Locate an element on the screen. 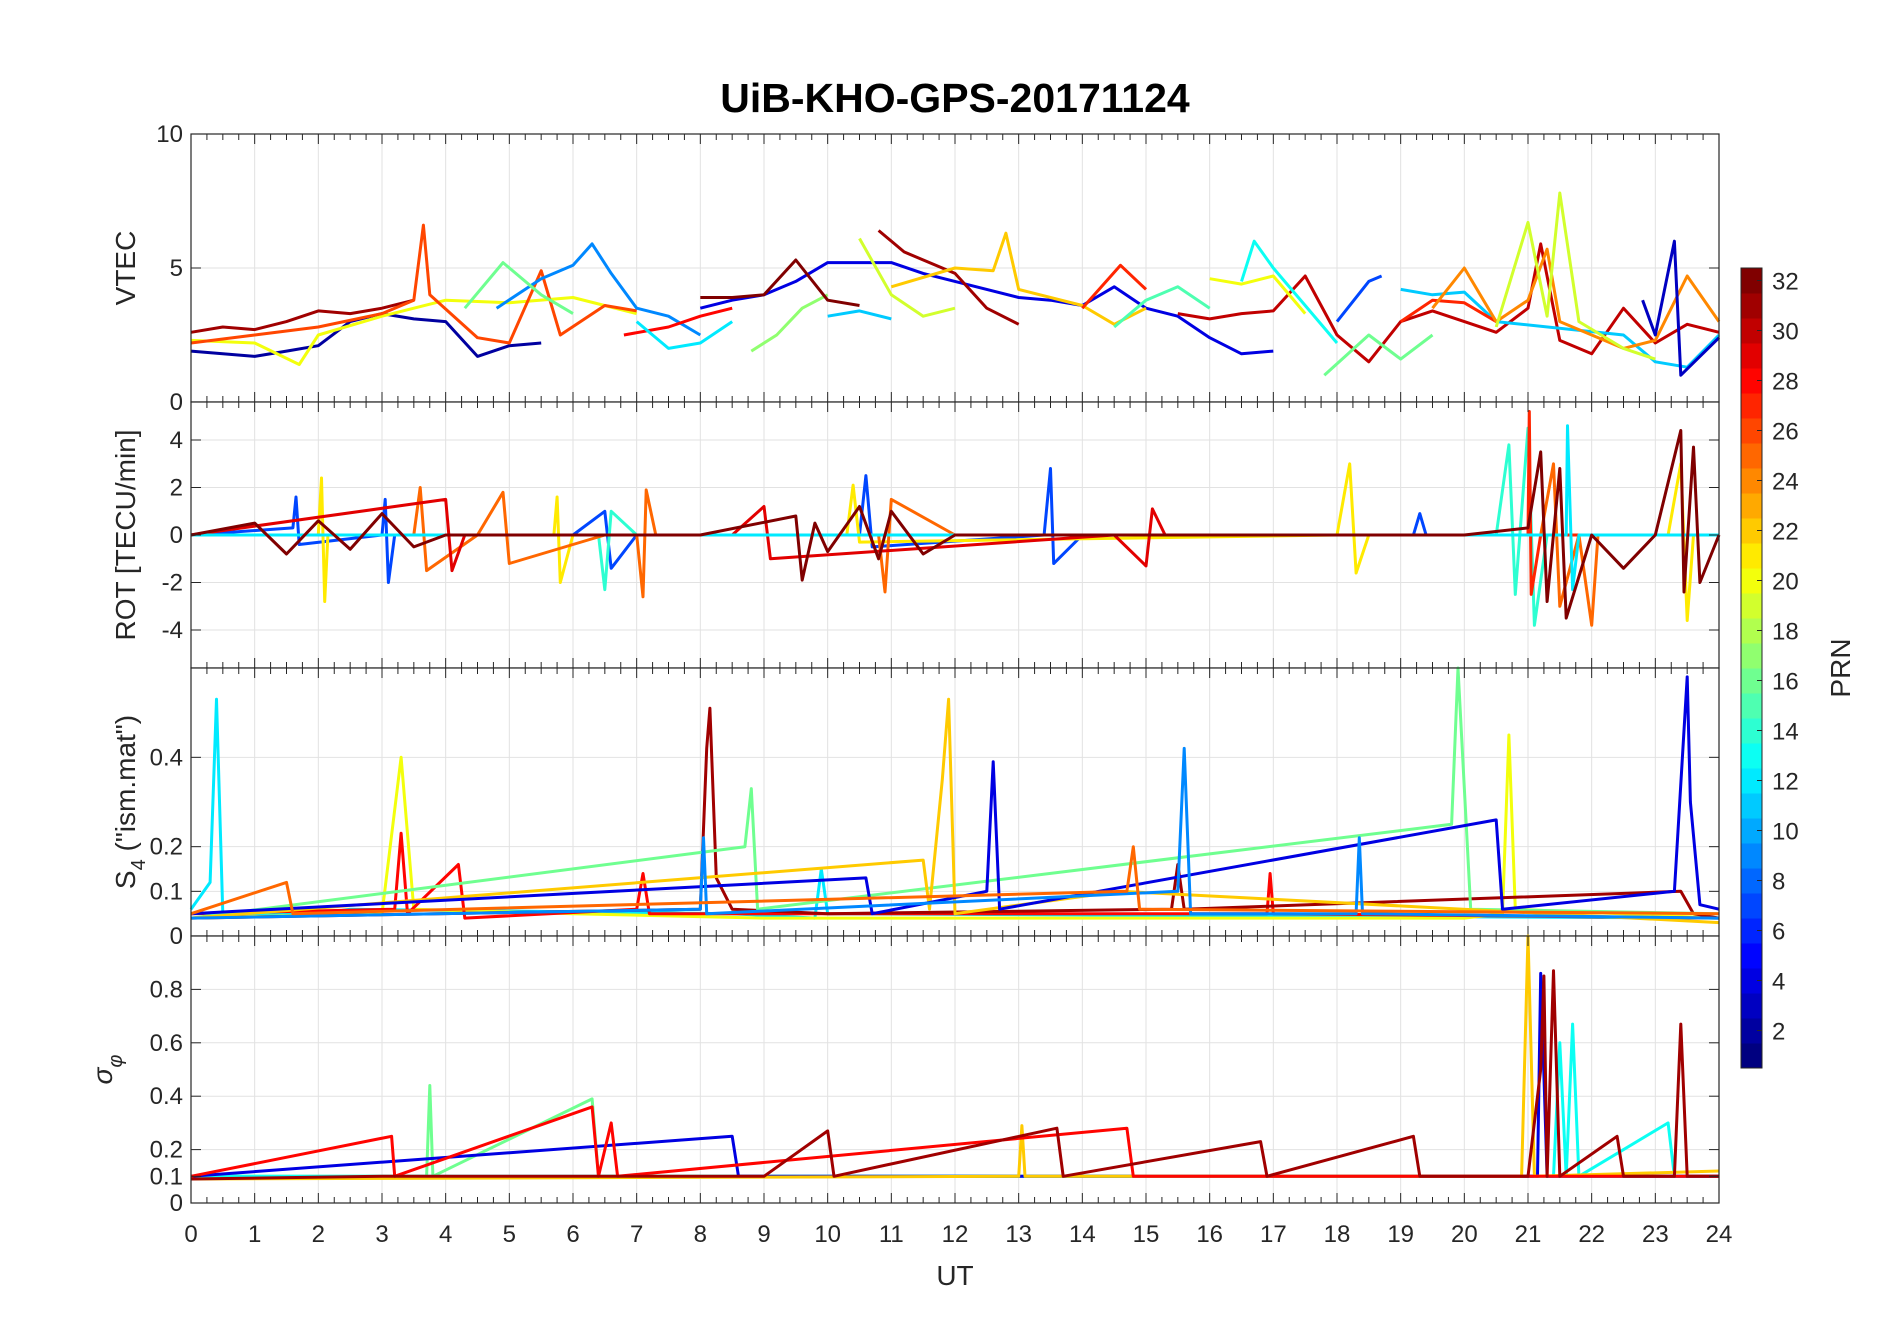 The height and width of the screenshot is (1330, 1902). x-tick-label: 23 is located at coordinates (1655, 1234).